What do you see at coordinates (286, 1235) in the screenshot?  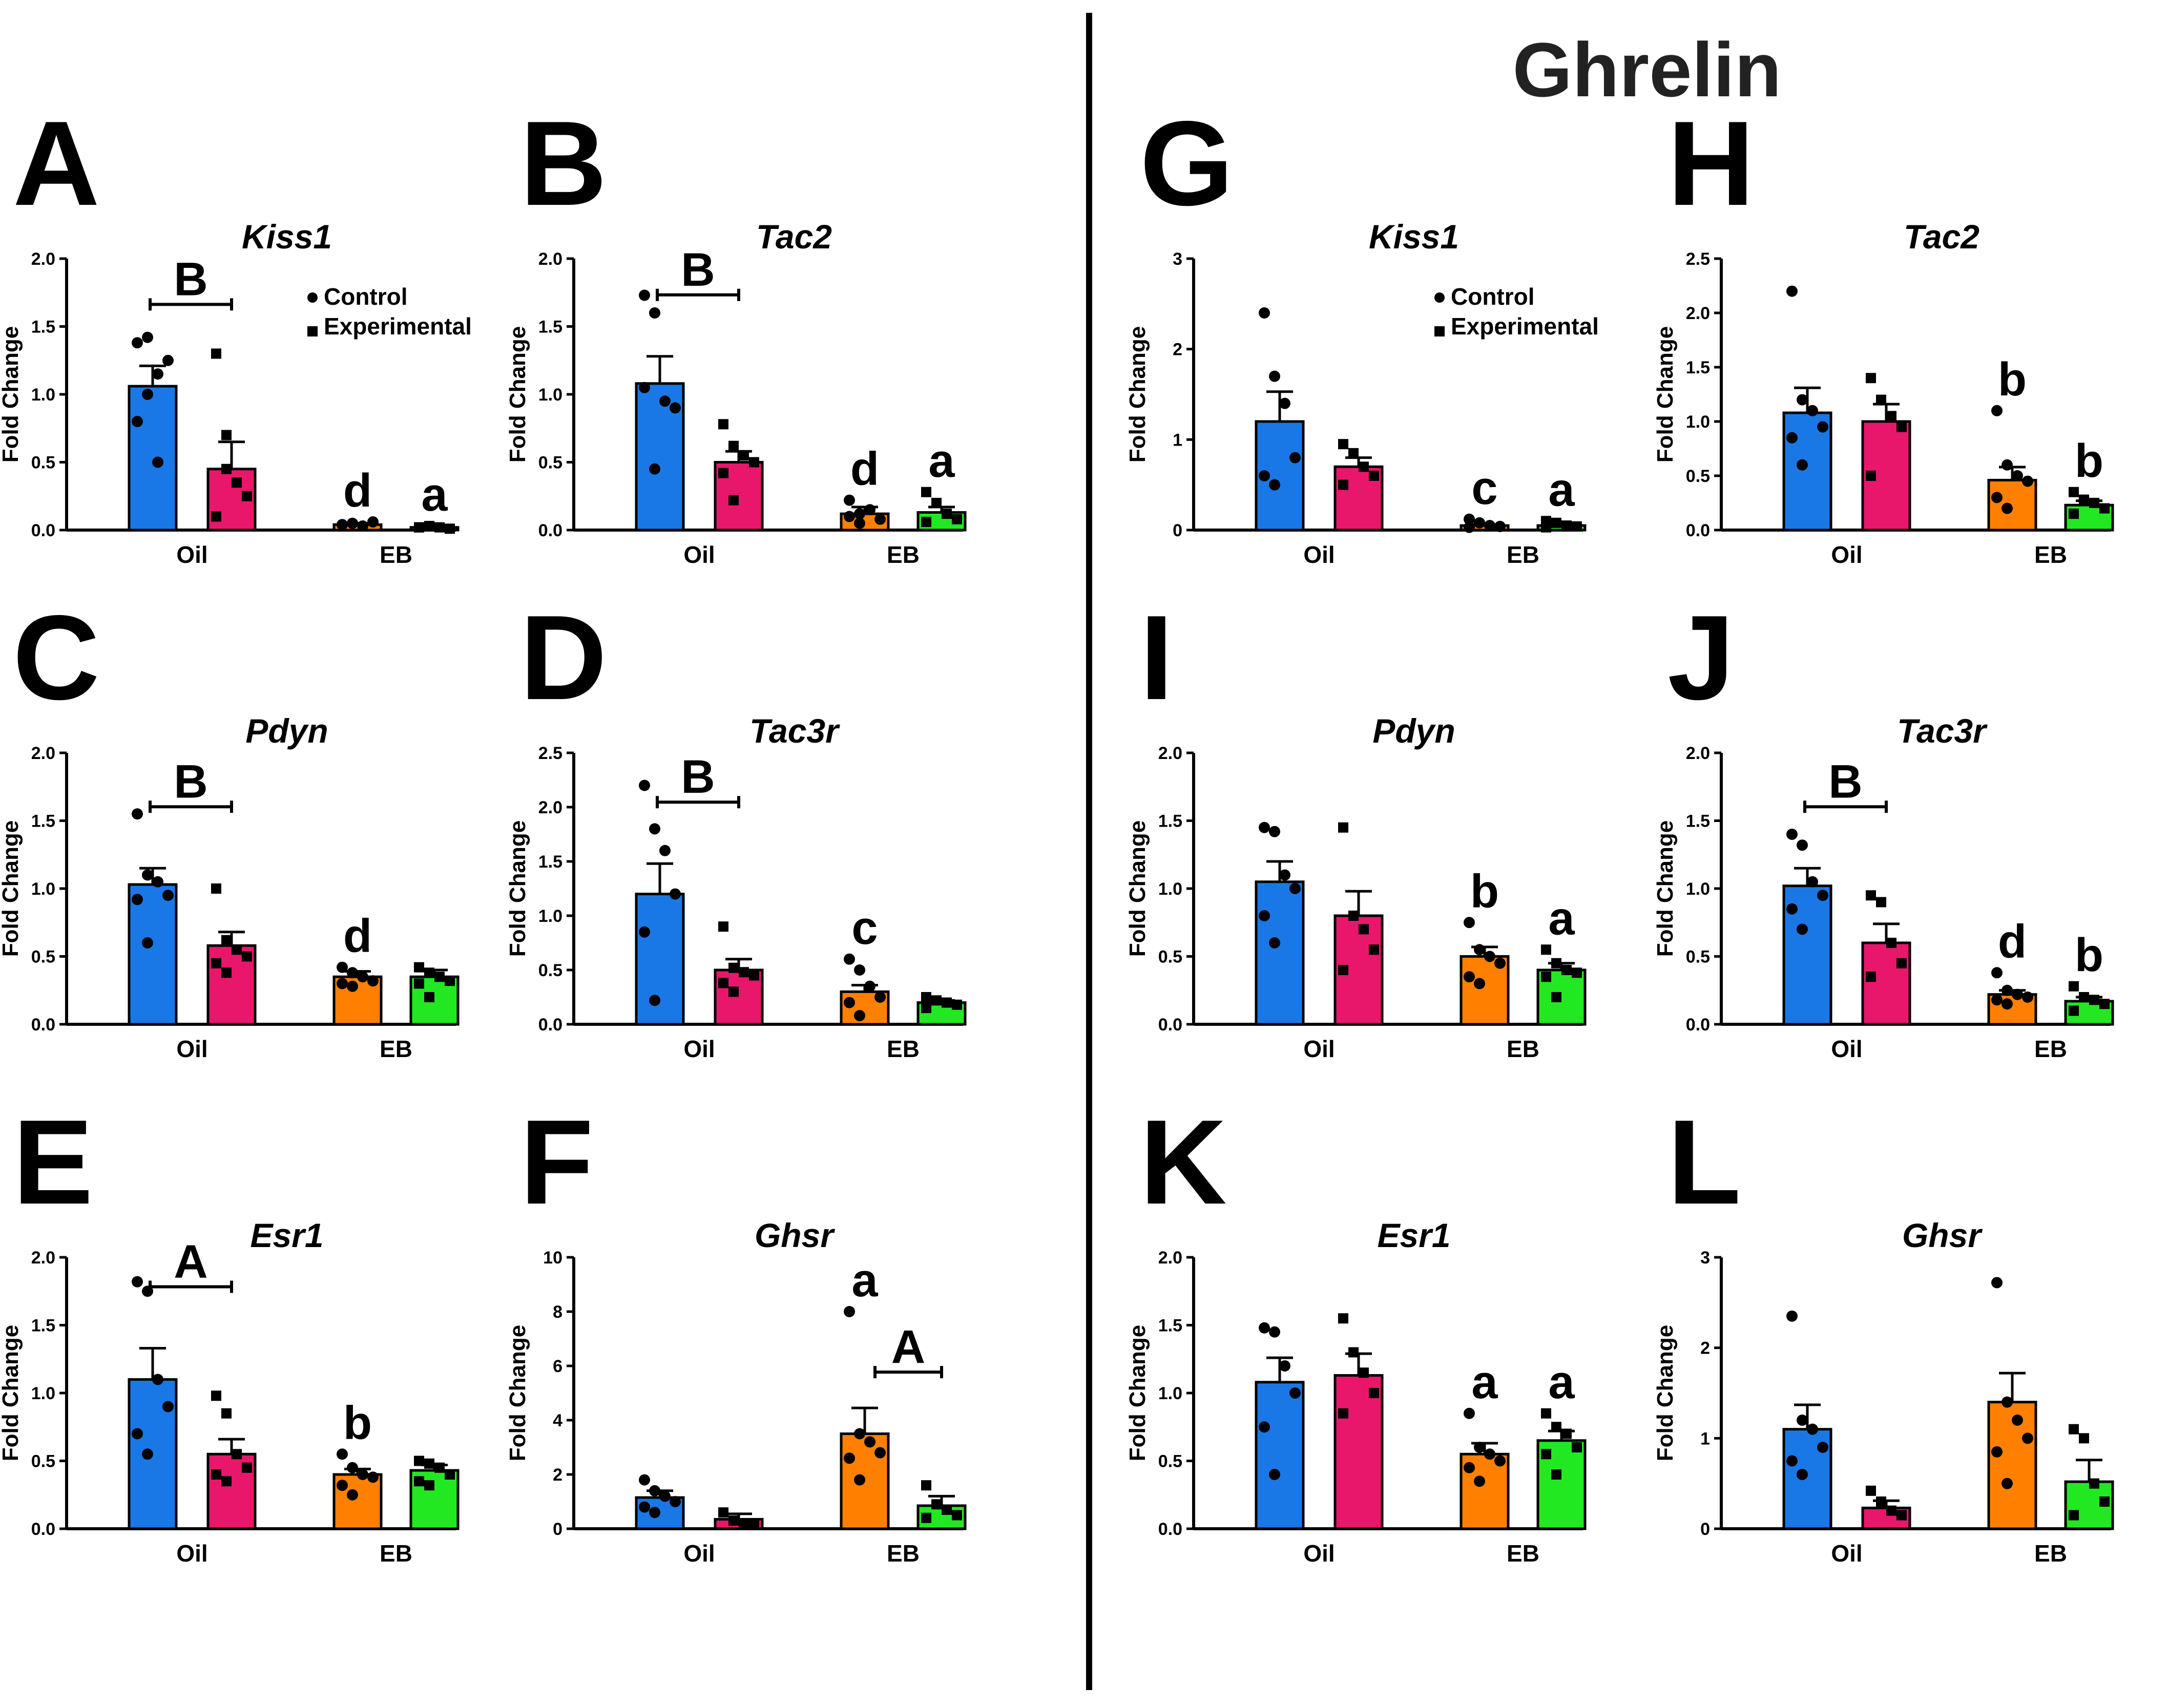 I see `chart-title: Esr1` at bounding box center [286, 1235].